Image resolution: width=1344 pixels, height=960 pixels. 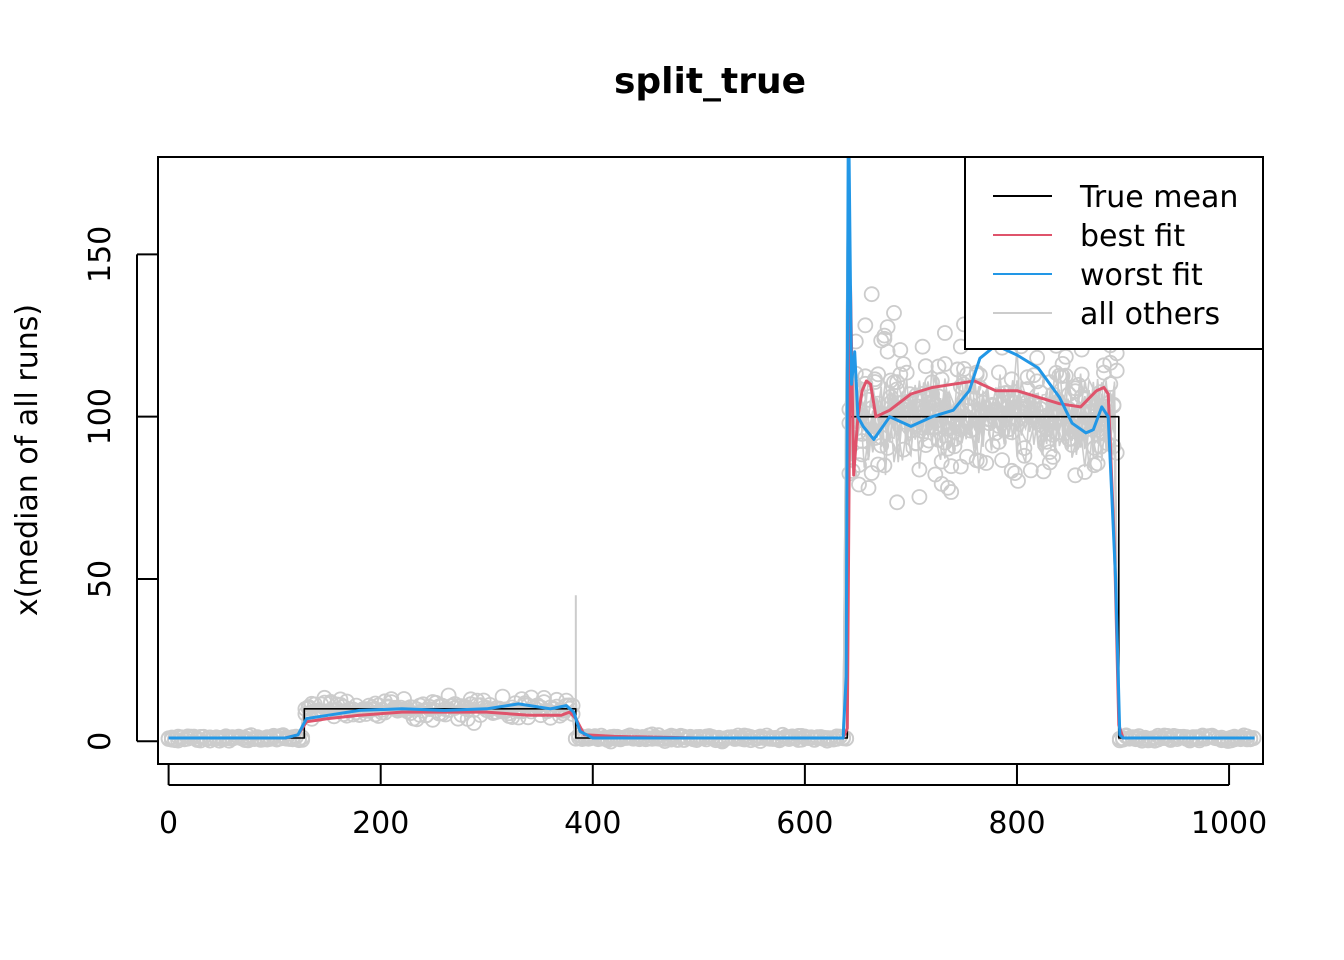 What do you see at coordinates (804, 823) in the screenshot?
I see `x-tick-label: 600` at bounding box center [804, 823].